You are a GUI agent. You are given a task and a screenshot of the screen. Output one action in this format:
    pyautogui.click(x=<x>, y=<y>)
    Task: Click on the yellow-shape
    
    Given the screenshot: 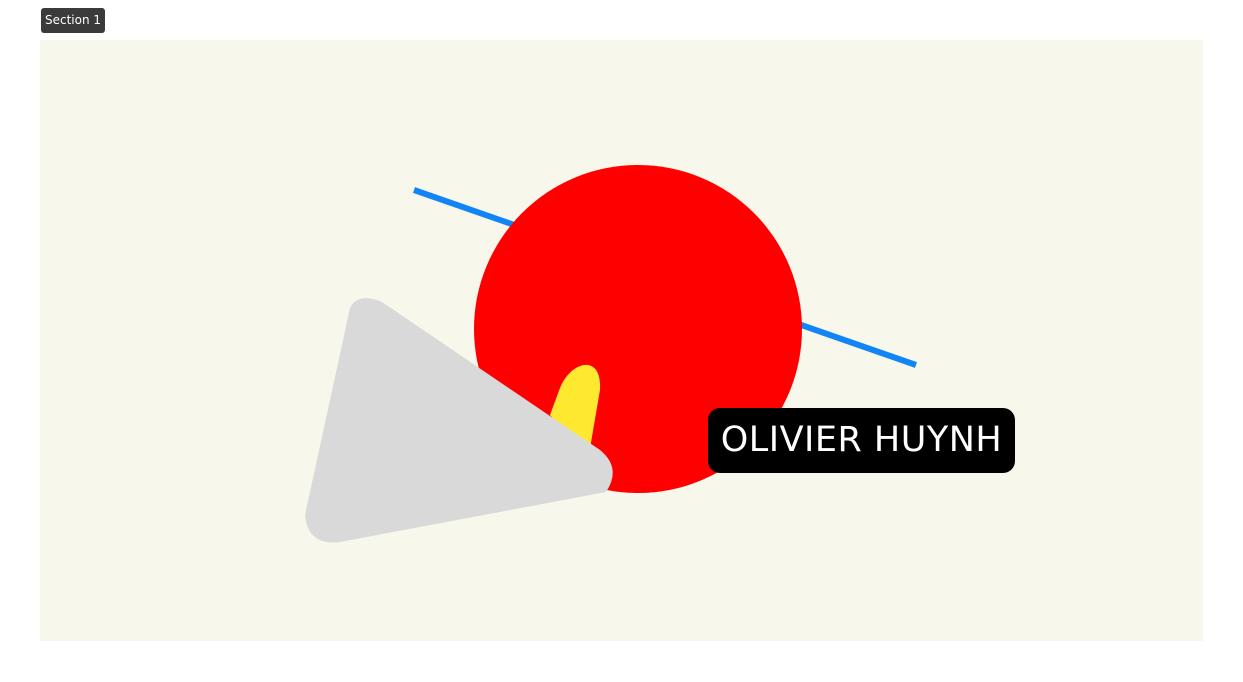 What is the action you would take?
    pyautogui.click(x=575, y=412)
    